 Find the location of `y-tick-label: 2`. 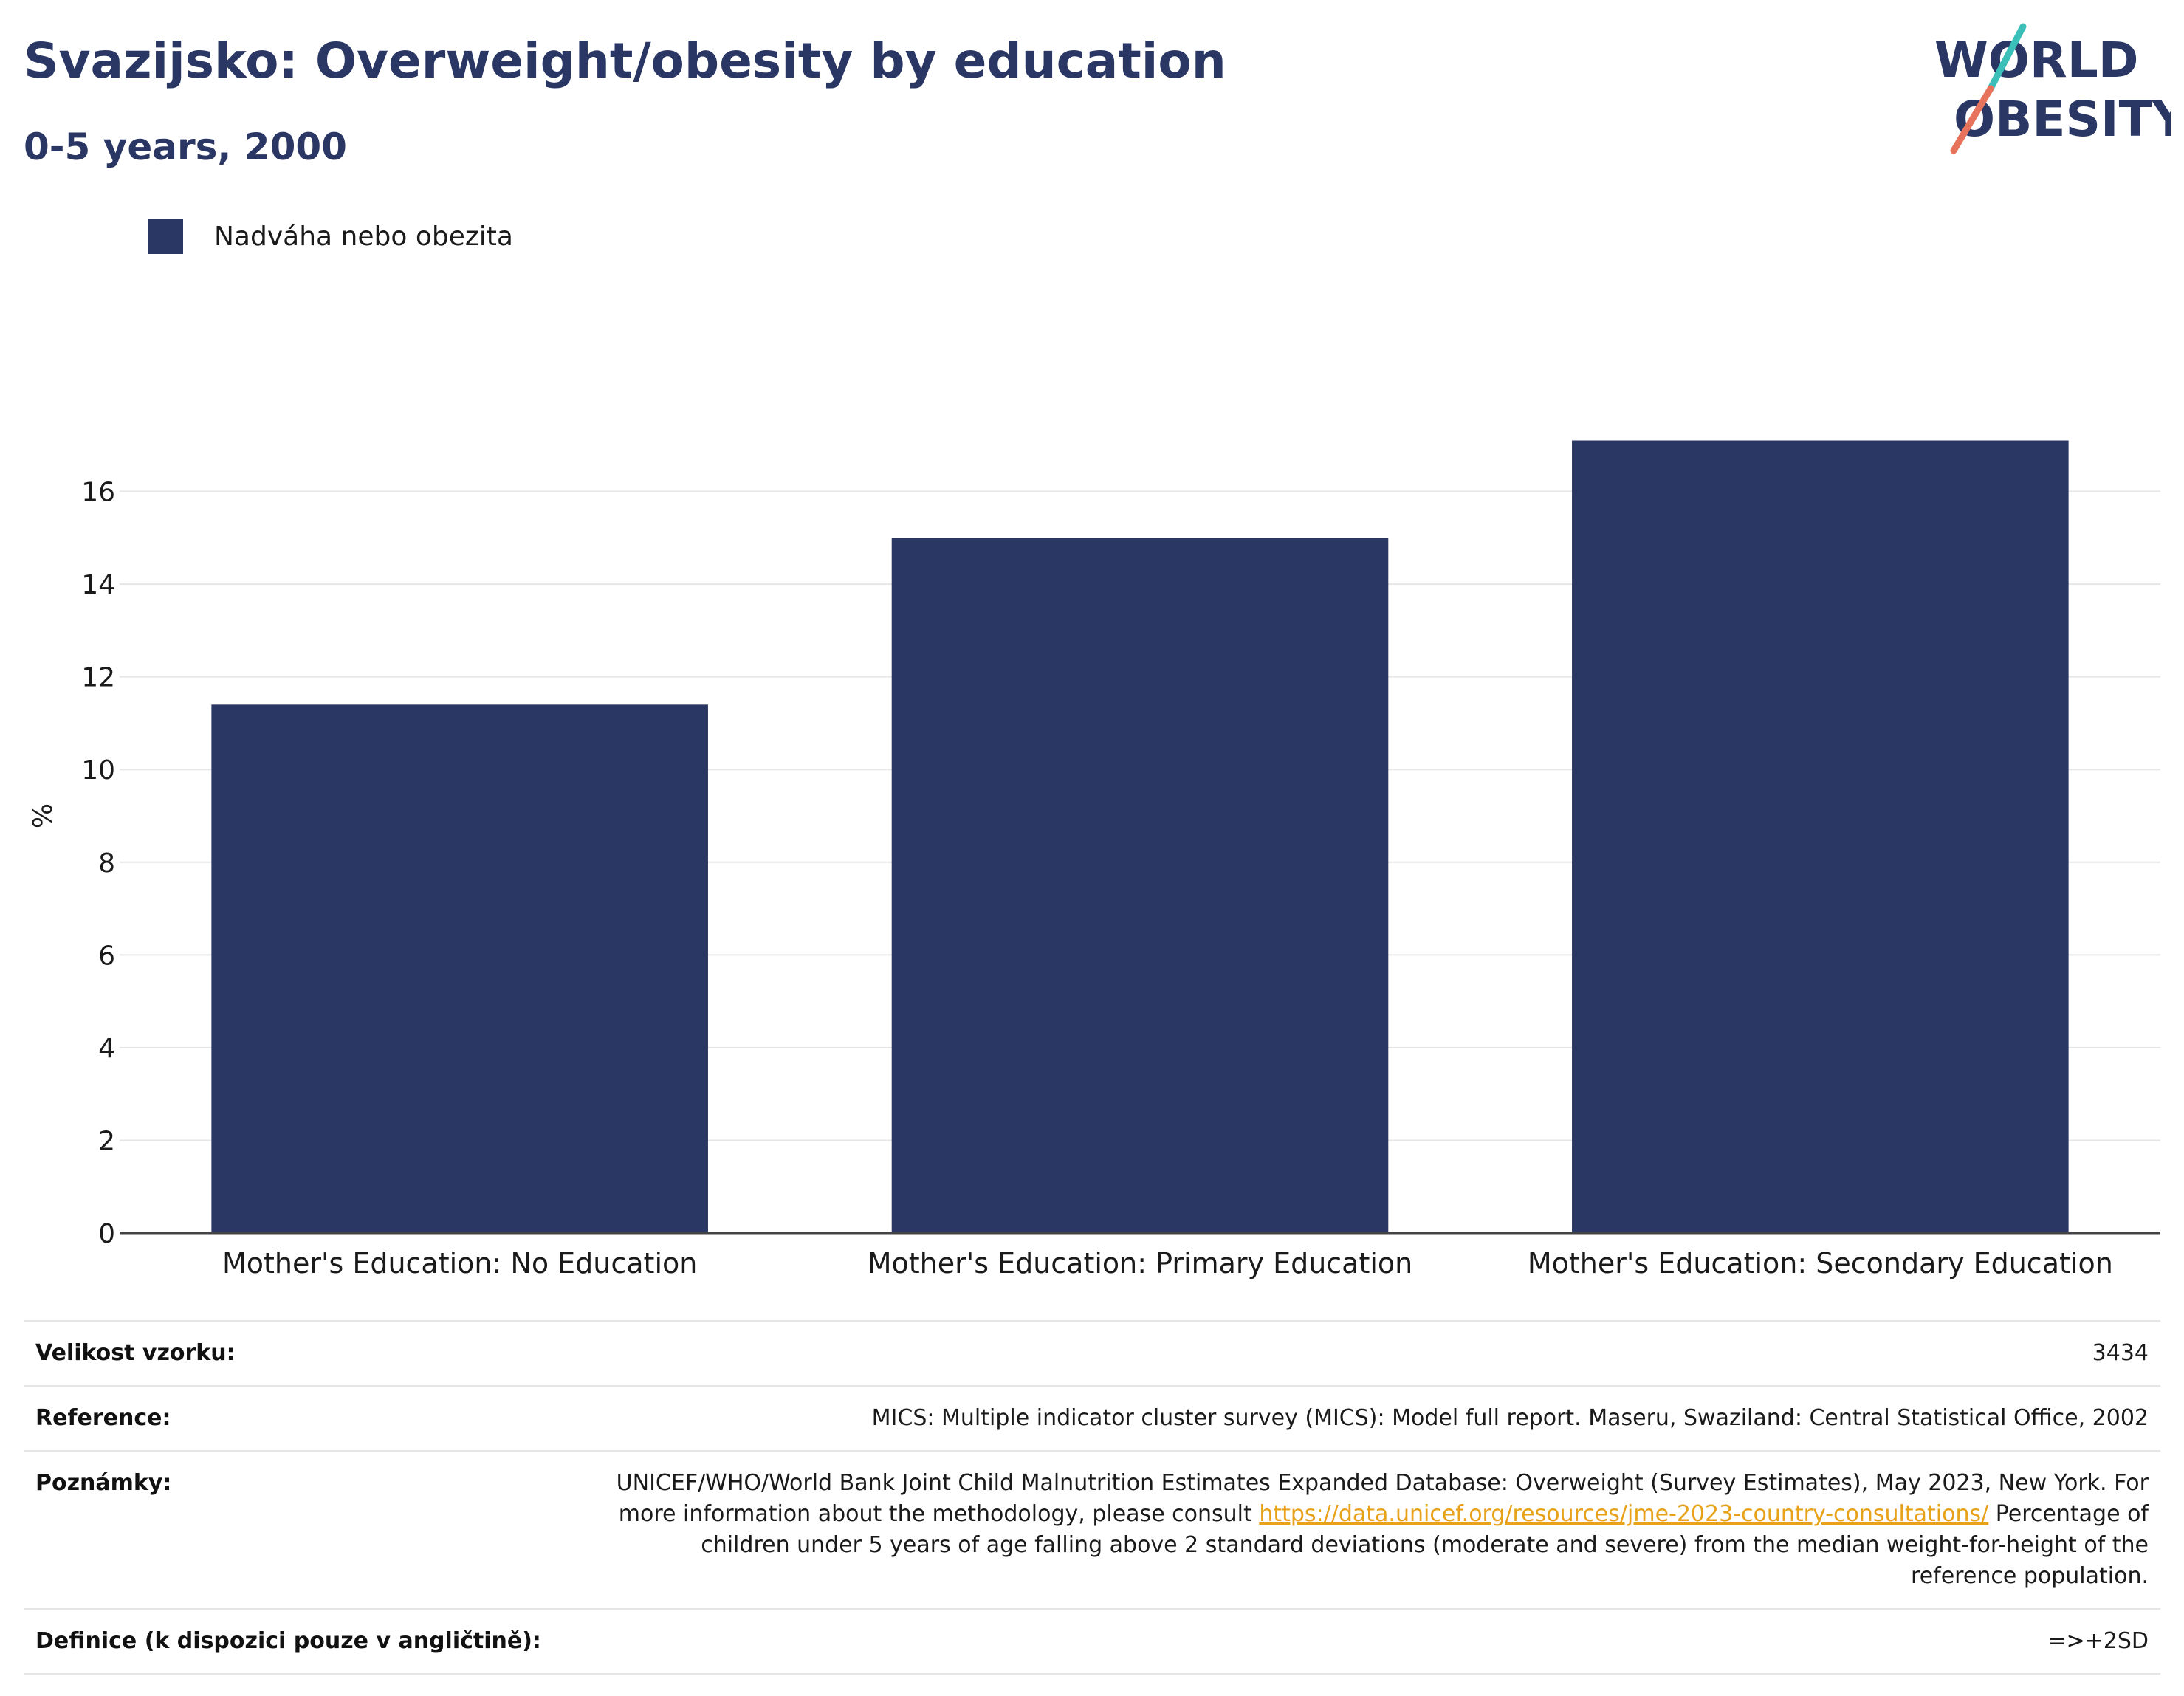

y-tick-label: 2 is located at coordinates (107, 1141).